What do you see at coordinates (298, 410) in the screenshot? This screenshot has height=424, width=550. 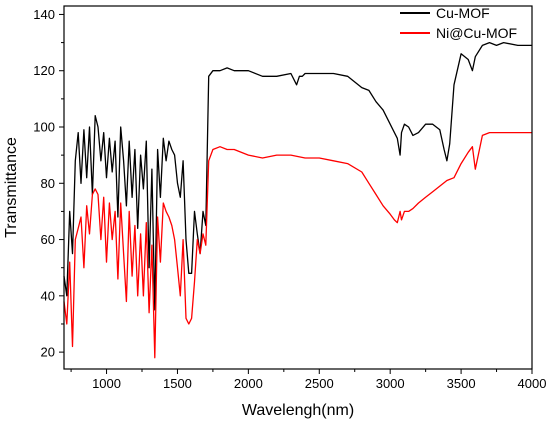 I see `x-axis-label: Wavelengh(nm)` at bounding box center [298, 410].